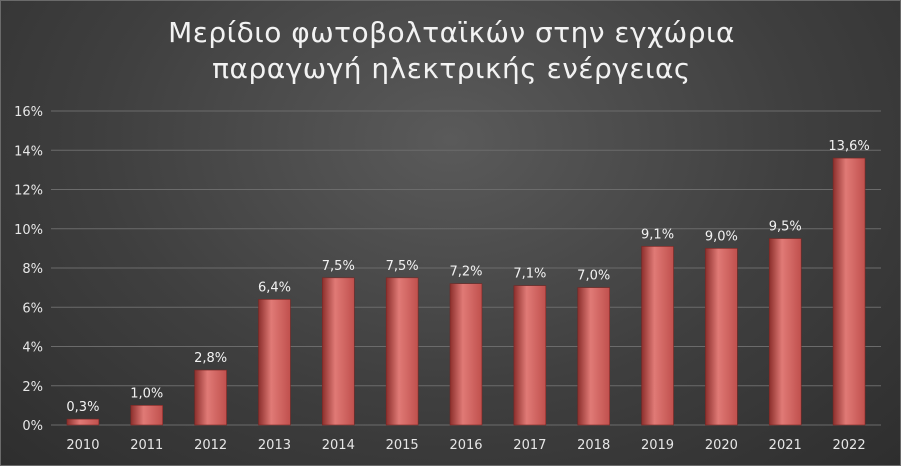  What do you see at coordinates (530, 355) in the screenshot?
I see `bar-2017` at bounding box center [530, 355].